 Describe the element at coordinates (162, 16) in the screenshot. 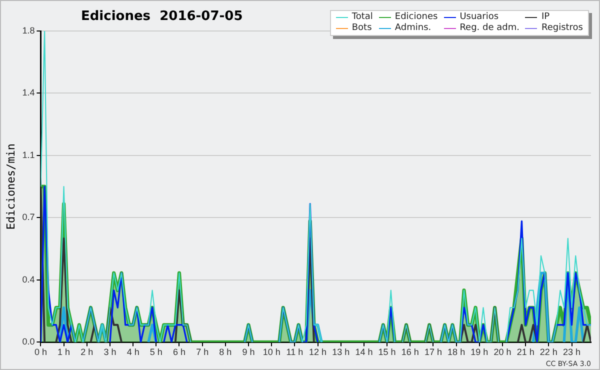

I see `chart-title: Ediciones 2016-07-05` at that location.